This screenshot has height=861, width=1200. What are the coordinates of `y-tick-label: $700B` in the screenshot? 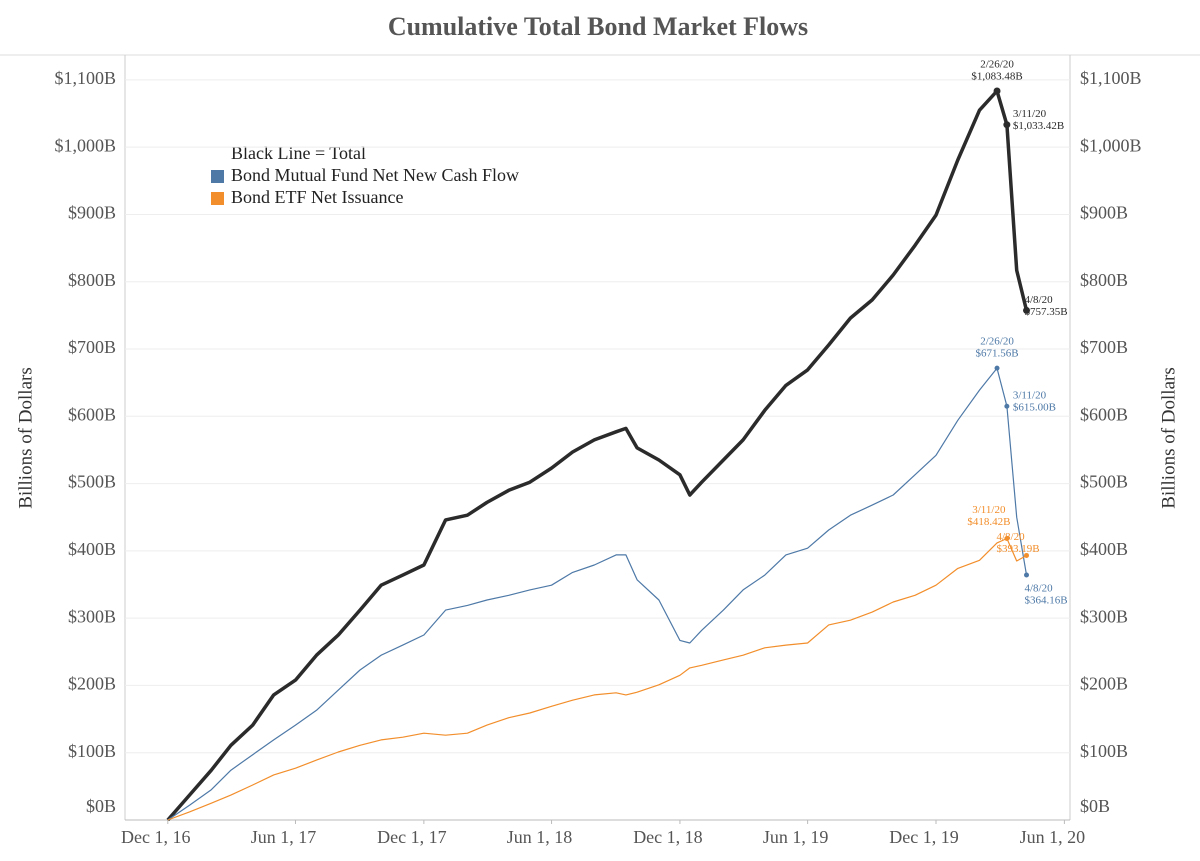 It's located at (92, 347).